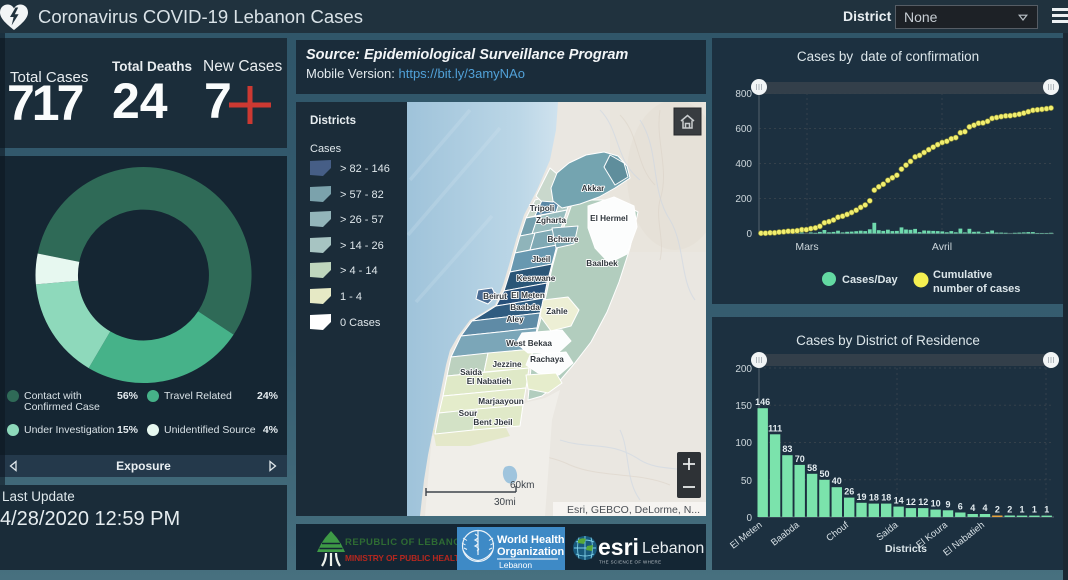  I want to click on svg-text: Avril, so click(942, 247).